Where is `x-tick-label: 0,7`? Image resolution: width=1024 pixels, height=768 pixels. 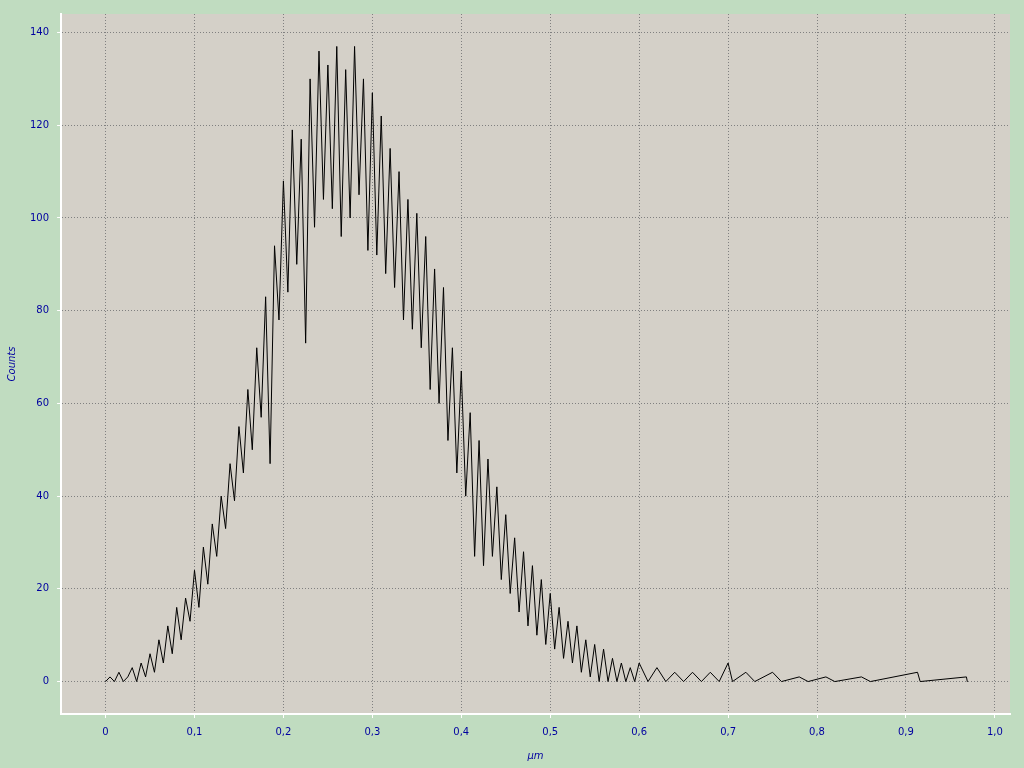 x-tick-label: 0,7 is located at coordinates (728, 731).